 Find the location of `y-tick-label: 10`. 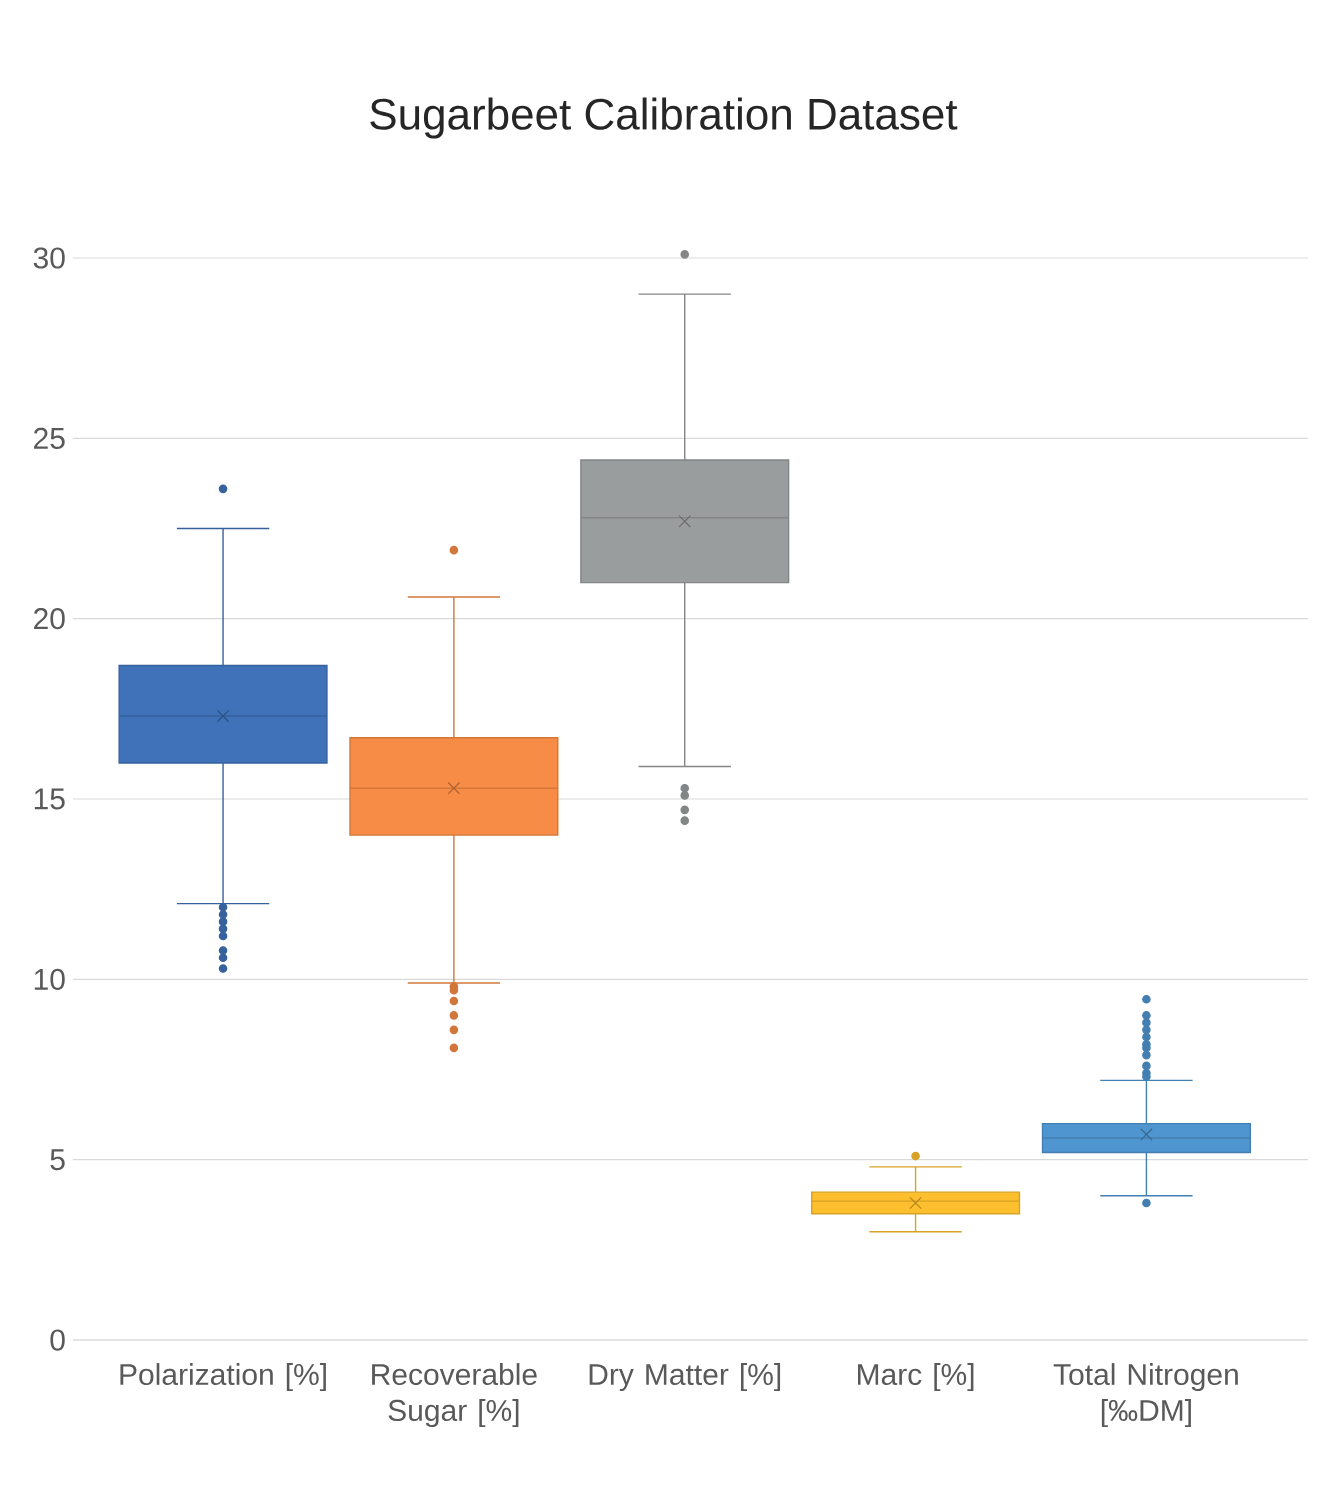

y-tick-label: 10 is located at coordinates (49, 979).